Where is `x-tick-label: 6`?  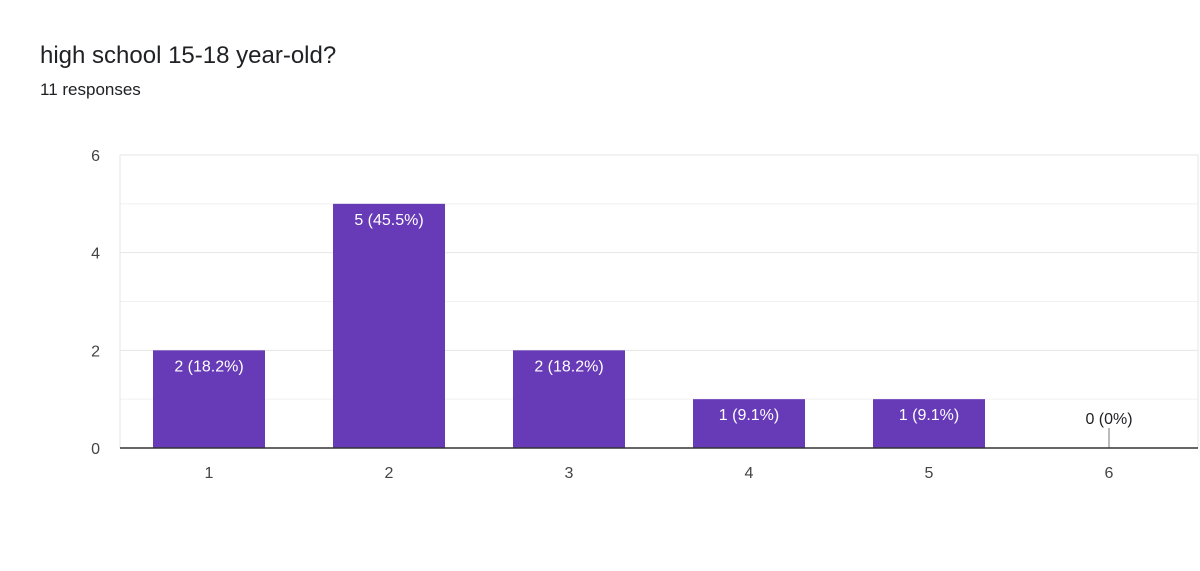 x-tick-label: 6 is located at coordinates (1109, 473).